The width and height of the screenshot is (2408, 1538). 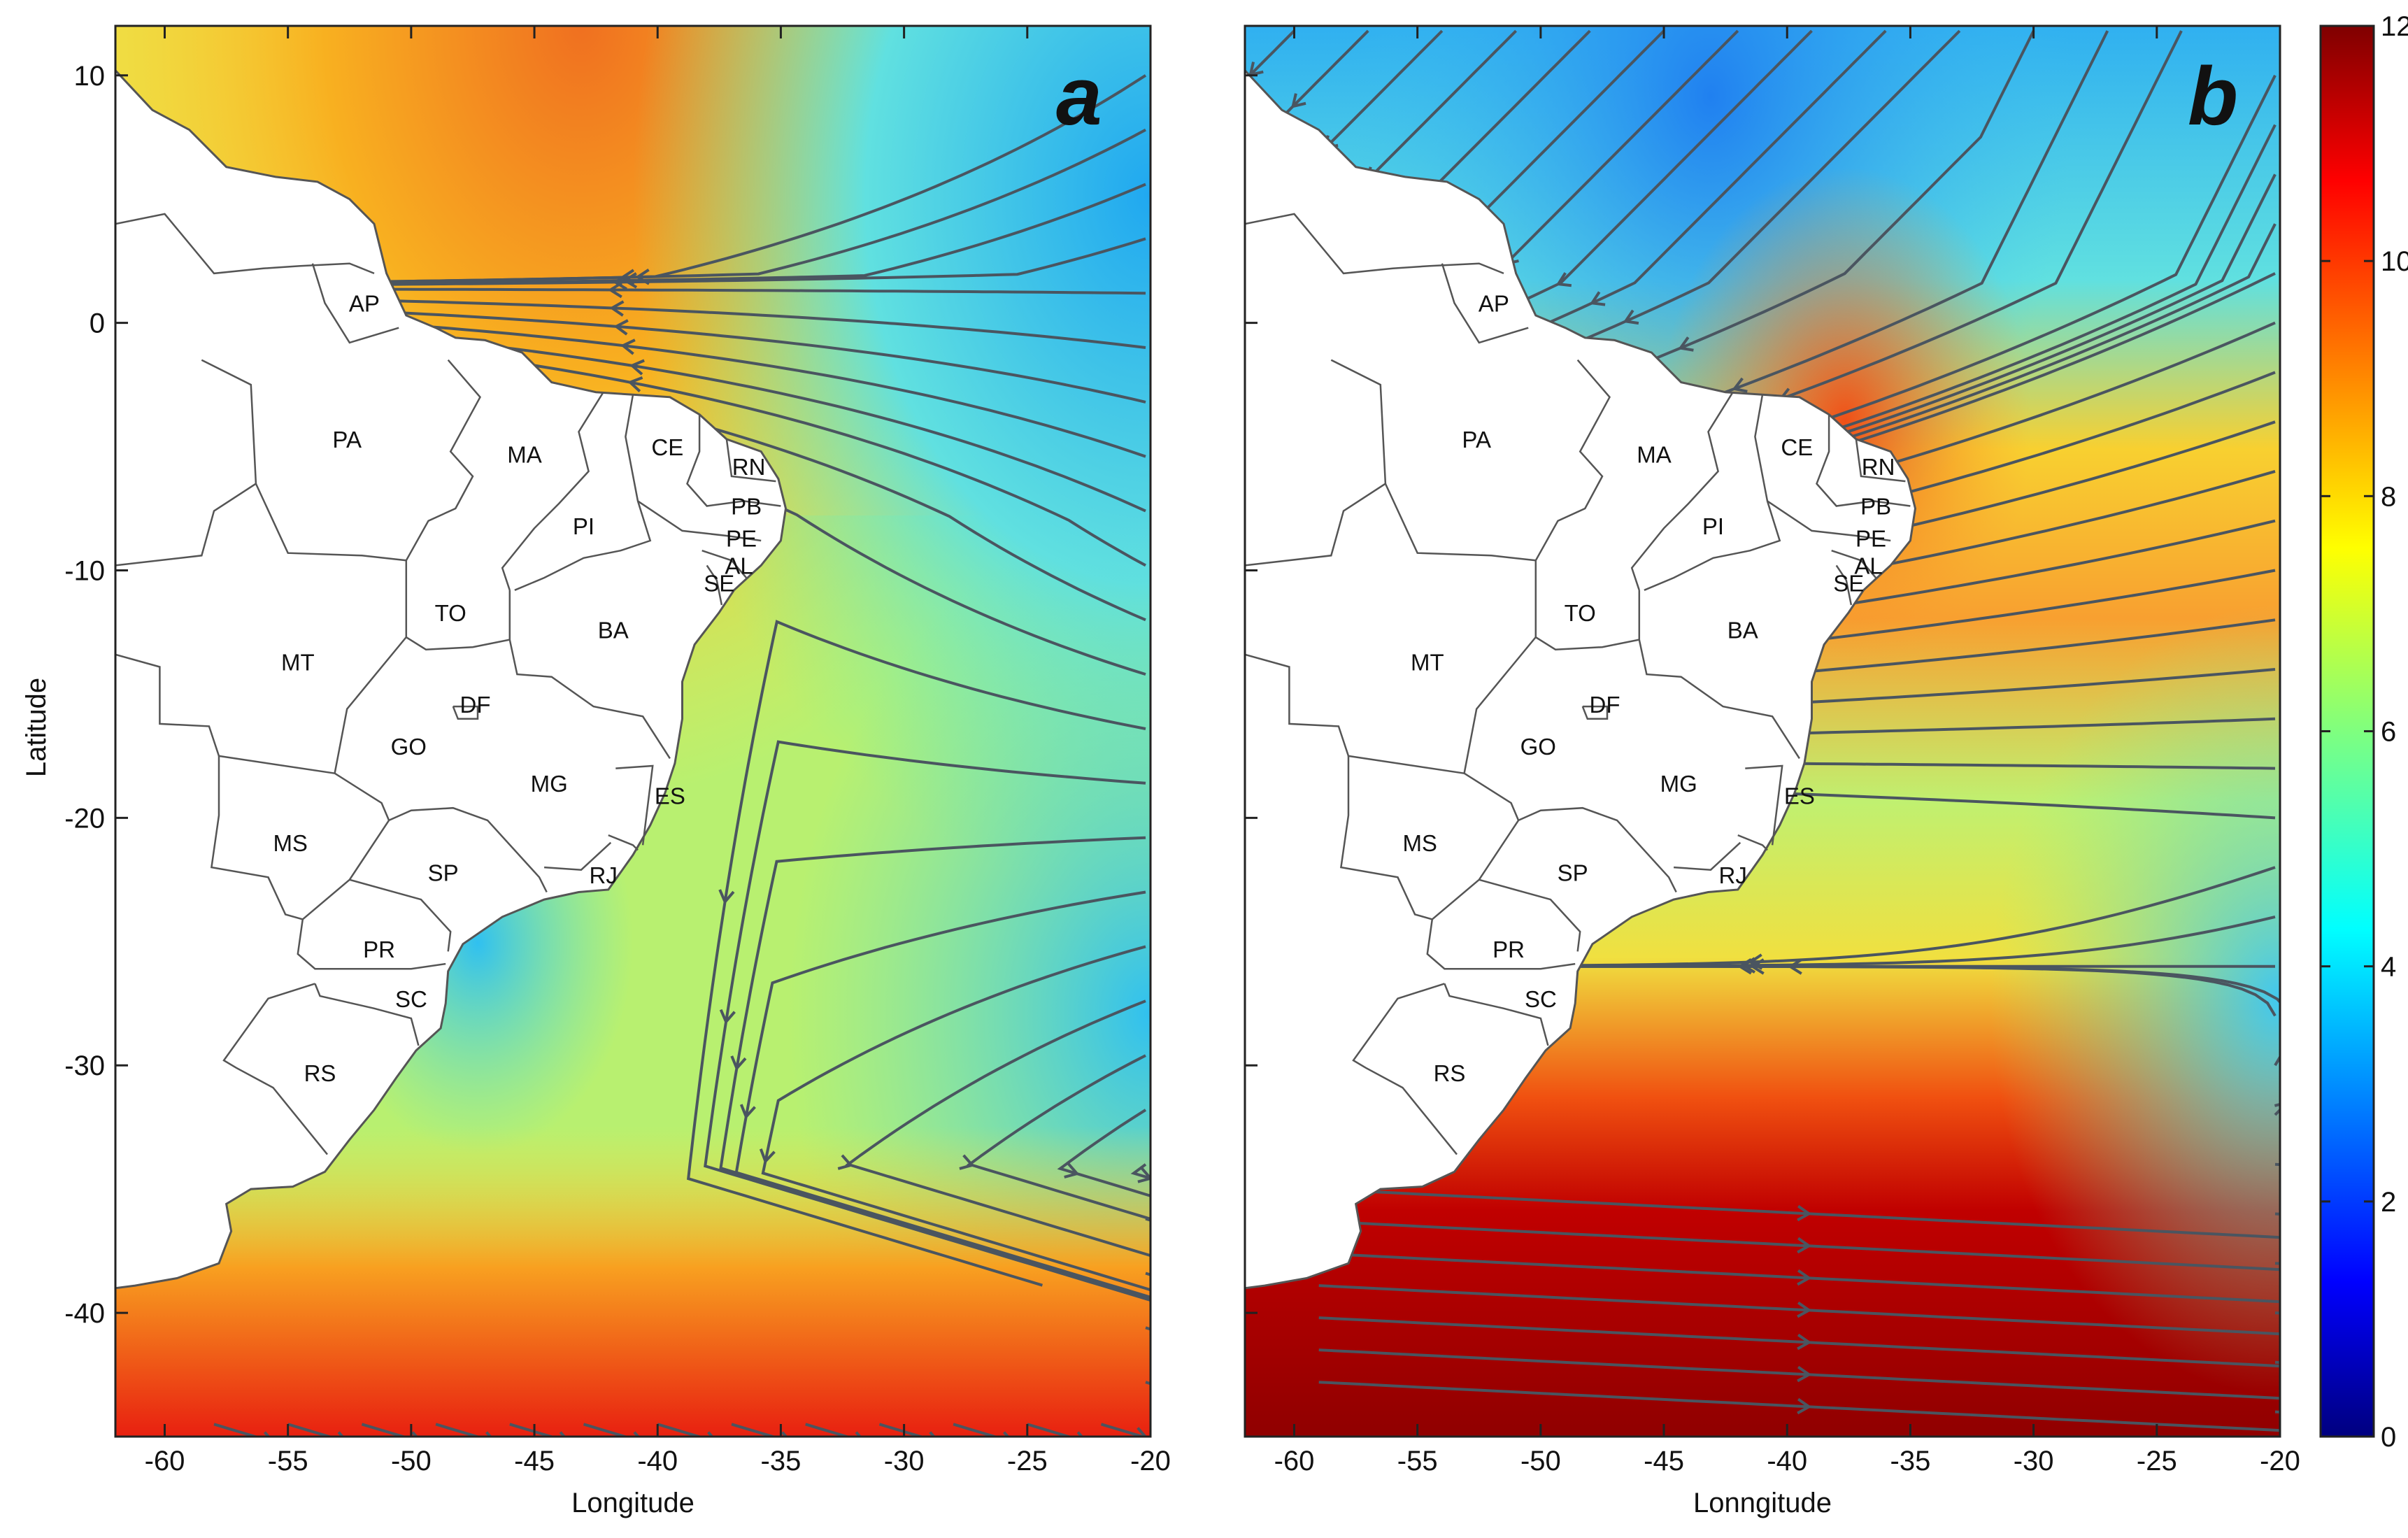 I want to click on state-label-pi: PI, so click(x=583, y=526).